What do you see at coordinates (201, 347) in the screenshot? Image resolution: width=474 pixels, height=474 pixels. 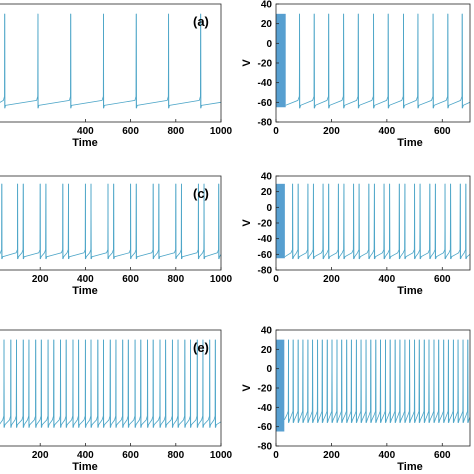 I see `panel-label: (e)` at bounding box center [201, 347].